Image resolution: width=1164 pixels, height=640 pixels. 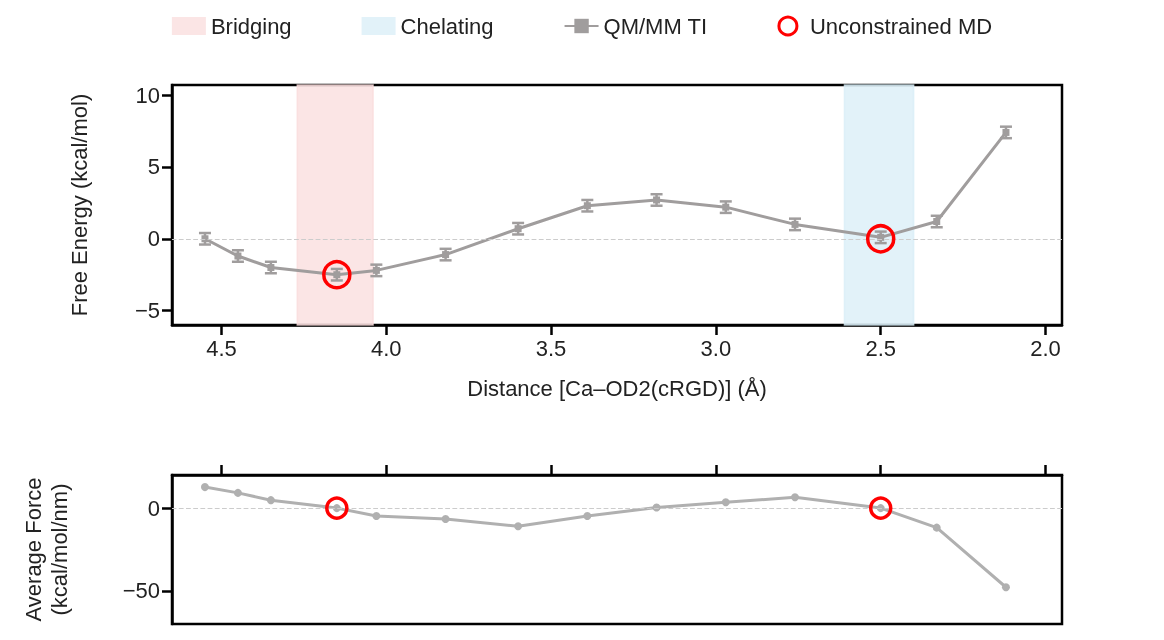 I want to click on x-axis-title: Distance [Ca–OD2(cRGD)] (Å), so click(x=617, y=388).